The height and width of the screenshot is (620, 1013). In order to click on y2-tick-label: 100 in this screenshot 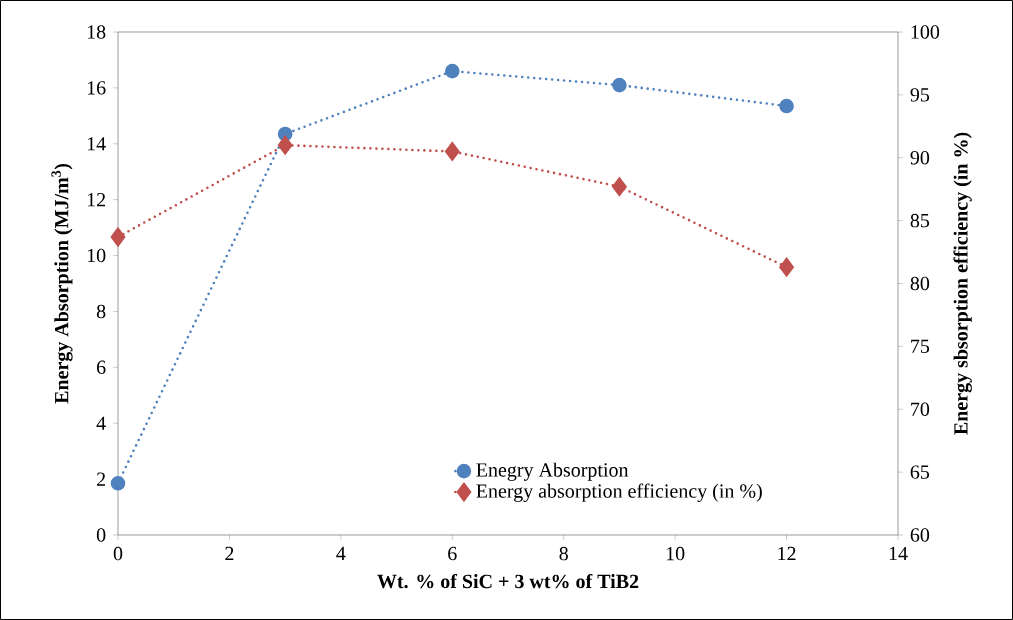, I will do `click(925, 32)`.